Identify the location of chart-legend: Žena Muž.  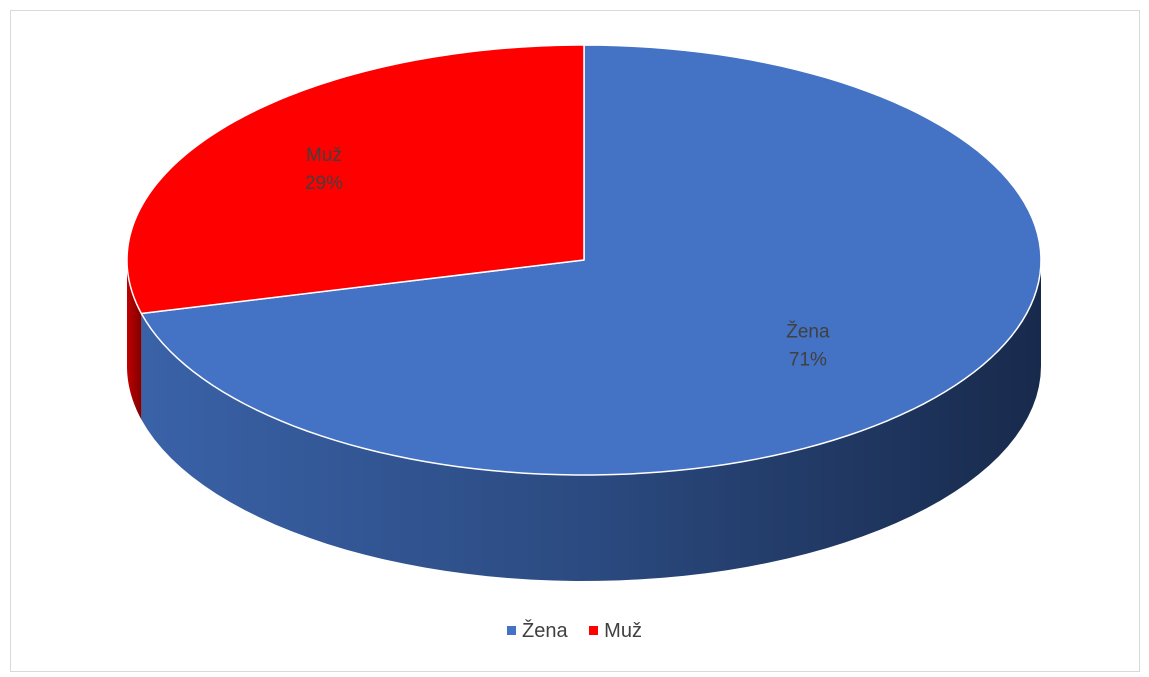
(574, 631).